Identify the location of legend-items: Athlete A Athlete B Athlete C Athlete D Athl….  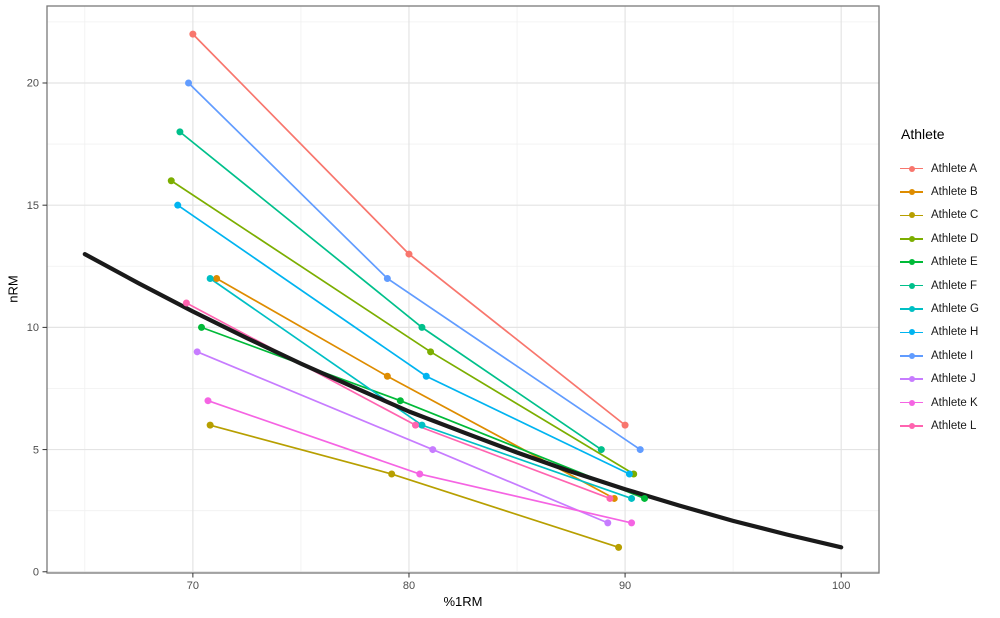
(939, 297).